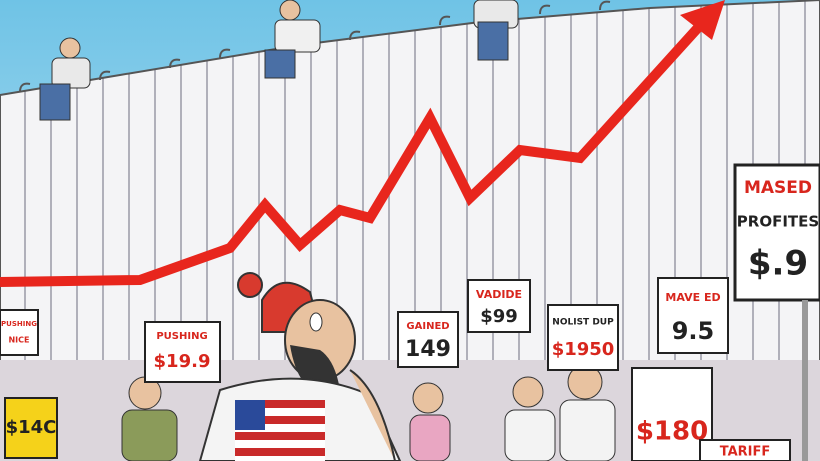  I want to click on sign-text: $.9, so click(778, 264).